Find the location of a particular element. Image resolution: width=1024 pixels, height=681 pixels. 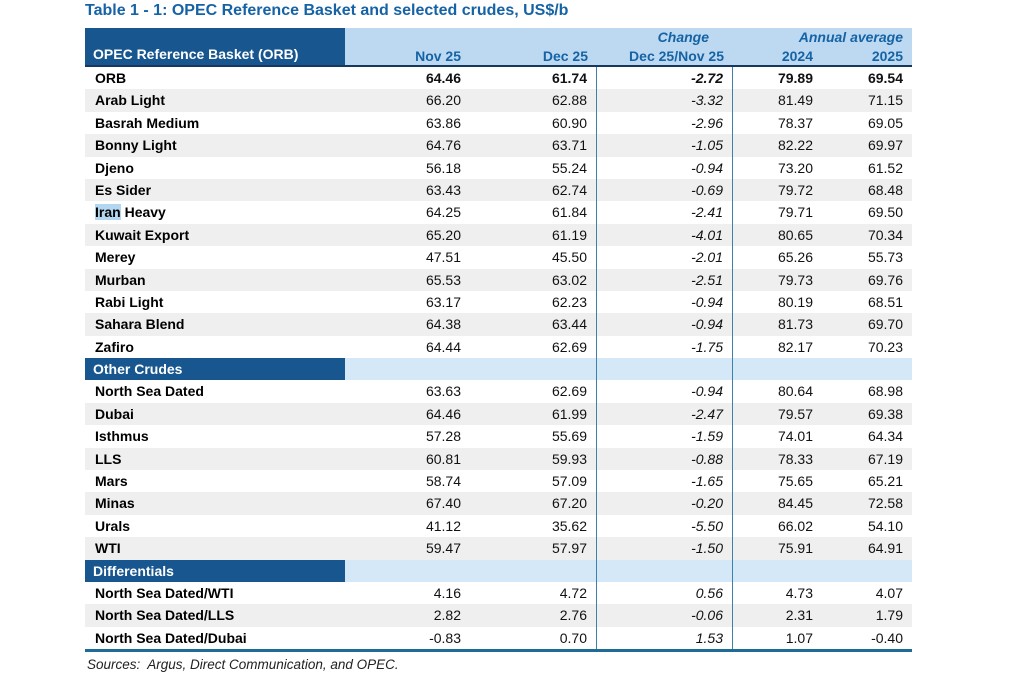

value-cell: 4.07 is located at coordinates (889, 592).